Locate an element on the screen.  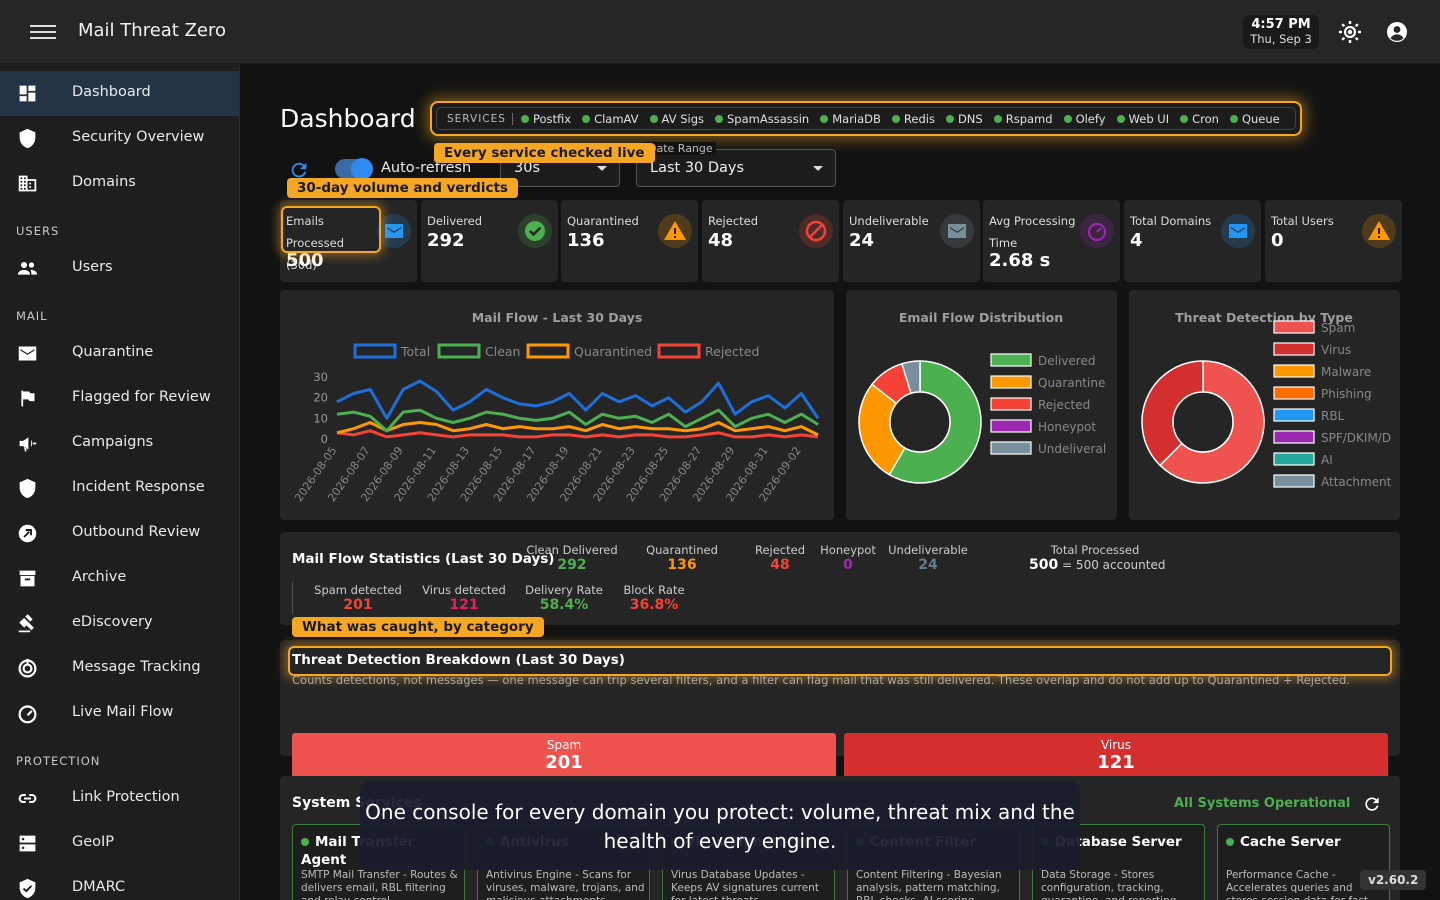
sidebar-item-archive: Archive is located at coordinates (119, 578).